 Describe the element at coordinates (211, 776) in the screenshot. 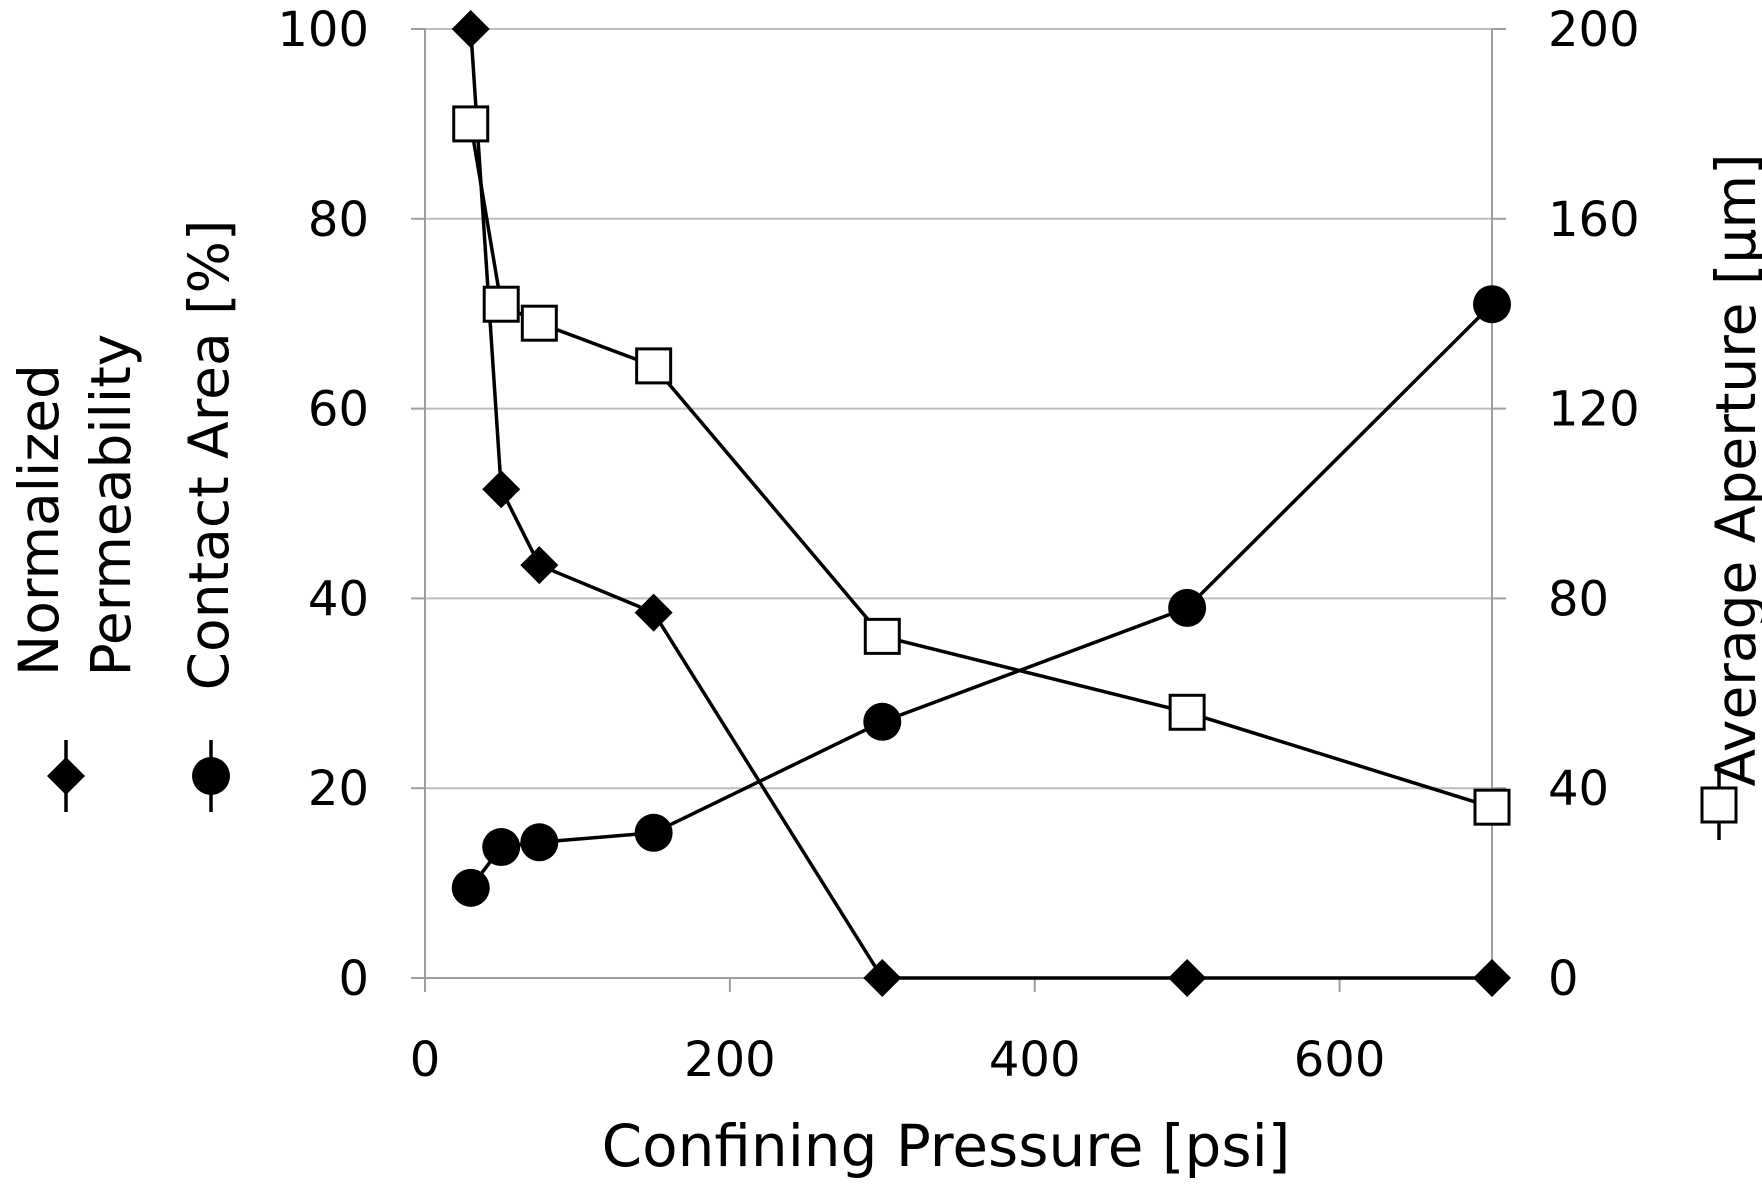

I see `legend-marker-circle` at that location.